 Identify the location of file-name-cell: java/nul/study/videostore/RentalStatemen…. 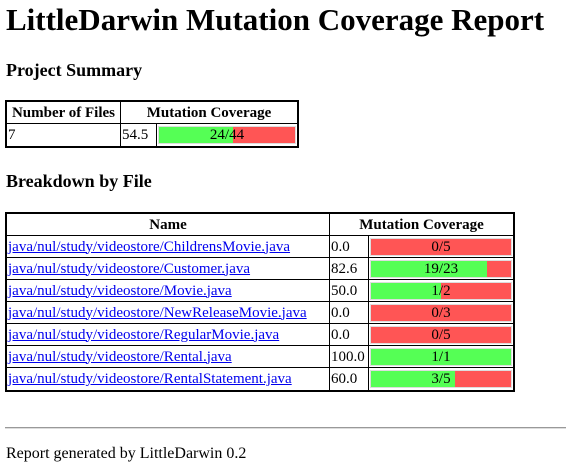
(168, 379).